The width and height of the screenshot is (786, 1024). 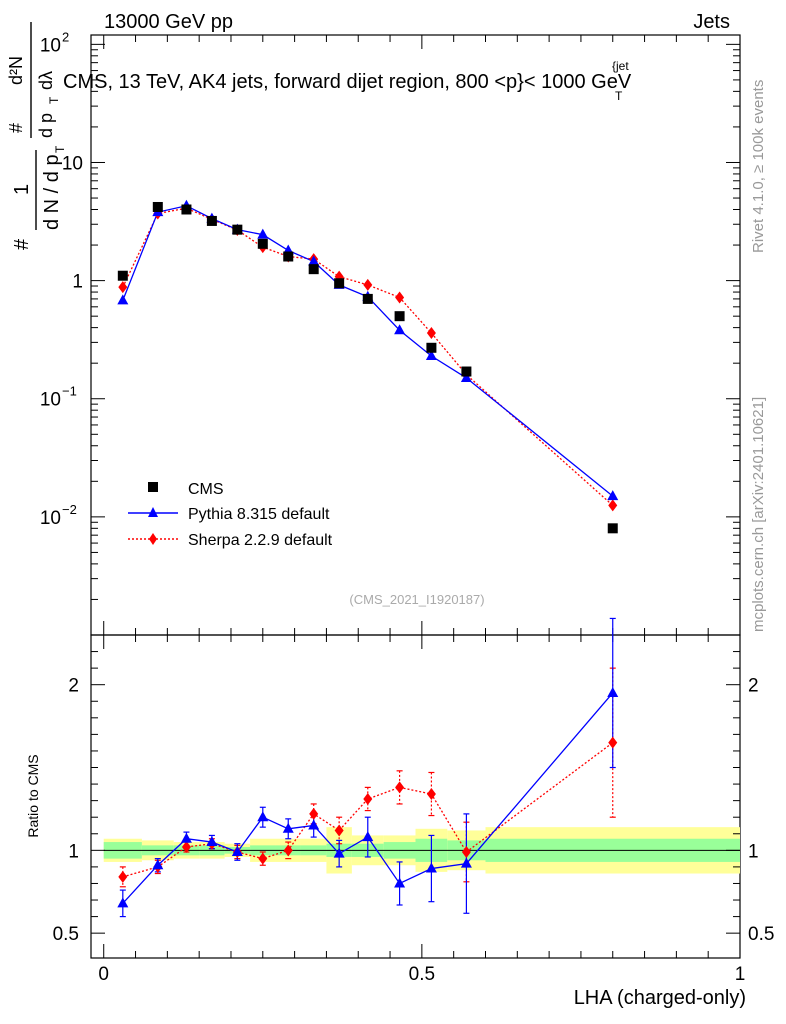 I want to click on main-ytick-exponent: −2, so click(x=69, y=509).